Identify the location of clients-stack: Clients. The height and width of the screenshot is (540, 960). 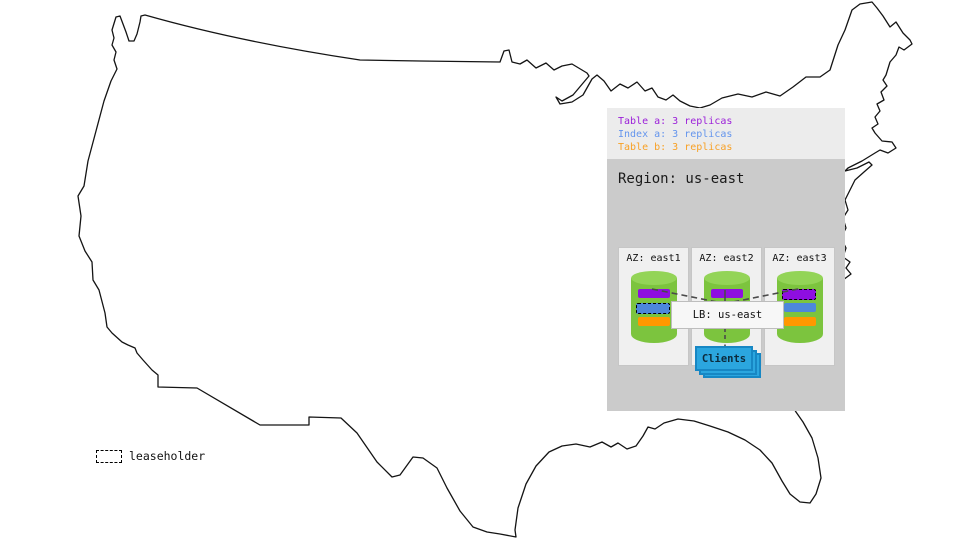
(730, 364).